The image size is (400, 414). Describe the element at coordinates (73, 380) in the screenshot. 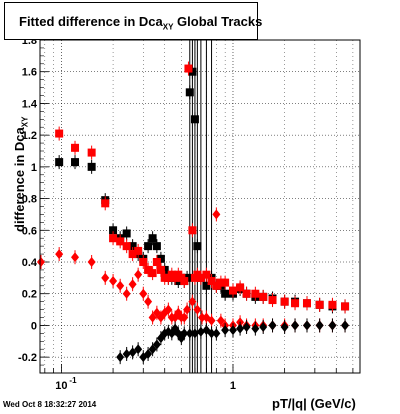

I see `x-tick-exponent: -1` at that location.